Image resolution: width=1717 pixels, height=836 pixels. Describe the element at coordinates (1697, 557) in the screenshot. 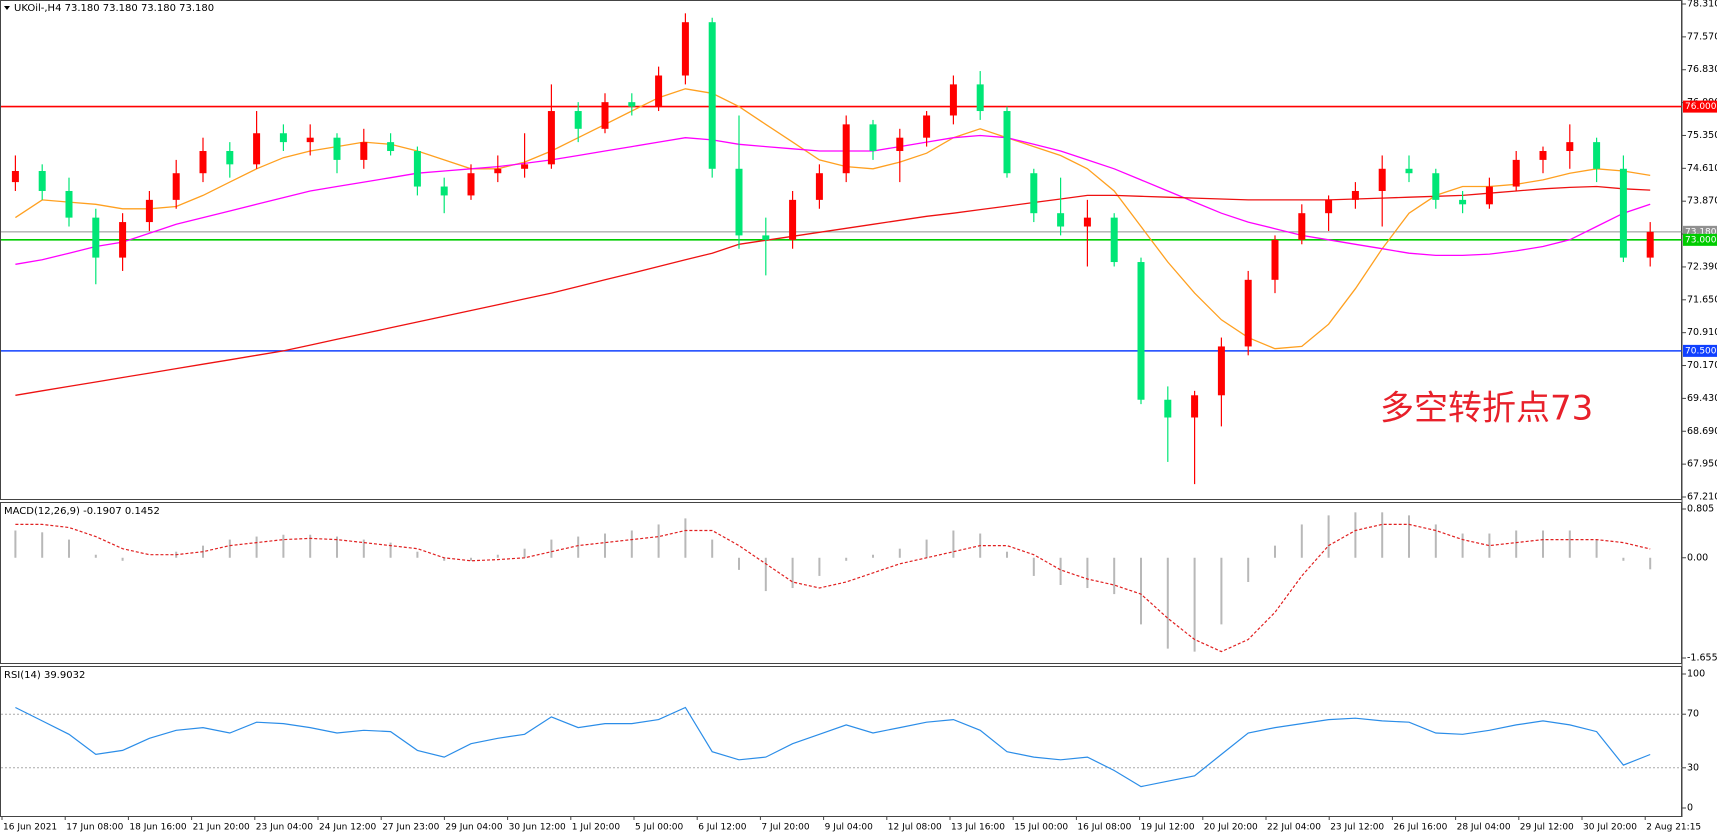

I see `y-tick-label: 0.00` at that location.